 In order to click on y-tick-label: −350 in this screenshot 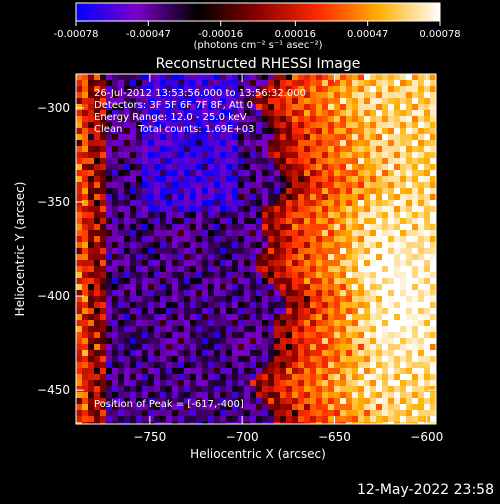, I will do `click(53, 202)`.